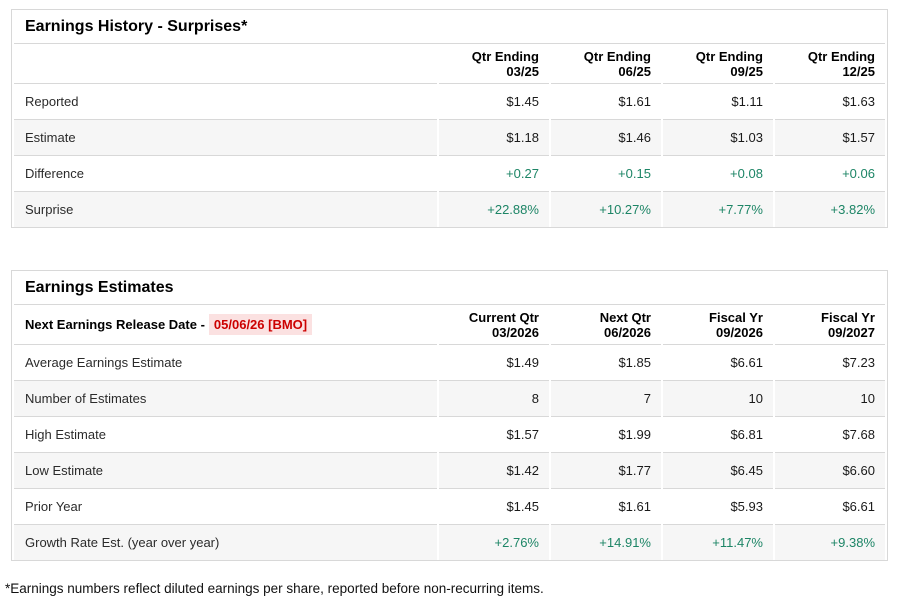 The image size is (902, 596). I want to click on earnings-estimates-title: Earnings Estimates, so click(449, 288).